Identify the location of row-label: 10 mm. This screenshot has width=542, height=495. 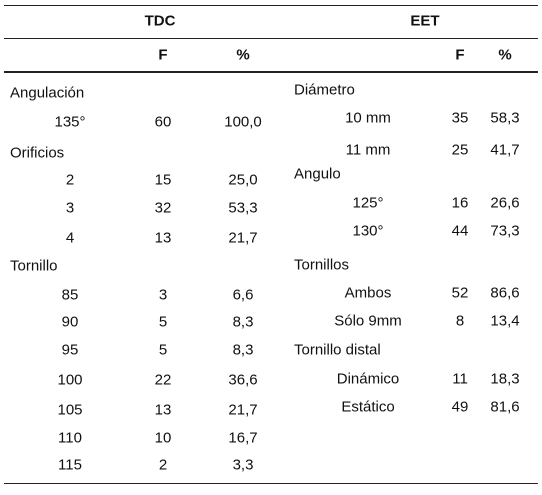
(368, 118).